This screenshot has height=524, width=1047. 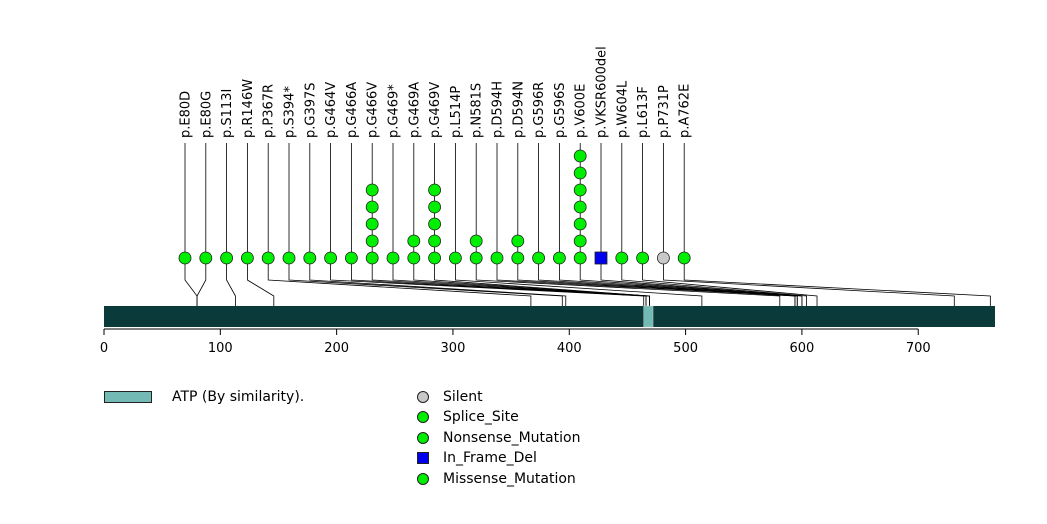 What do you see at coordinates (515, 342) in the screenshot?
I see `x-axis: 0 100 200 300 400 500 600 700` at bounding box center [515, 342].